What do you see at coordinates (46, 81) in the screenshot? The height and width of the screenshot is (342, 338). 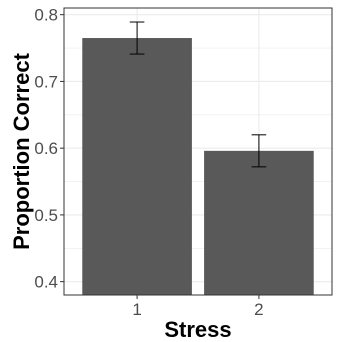 I see `y-tick-label: 0.7` at bounding box center [46, 81].